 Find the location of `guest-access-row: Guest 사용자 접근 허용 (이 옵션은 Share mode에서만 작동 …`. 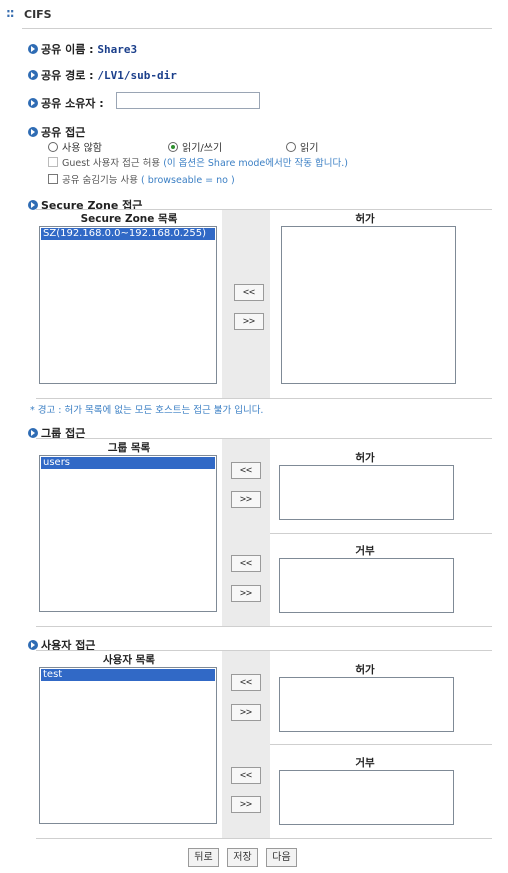

guest-access-row: Guest 사용자 접근 허용 (이 옵션은 Share mode에서만 작동 … is located at coordinates (198, 162).